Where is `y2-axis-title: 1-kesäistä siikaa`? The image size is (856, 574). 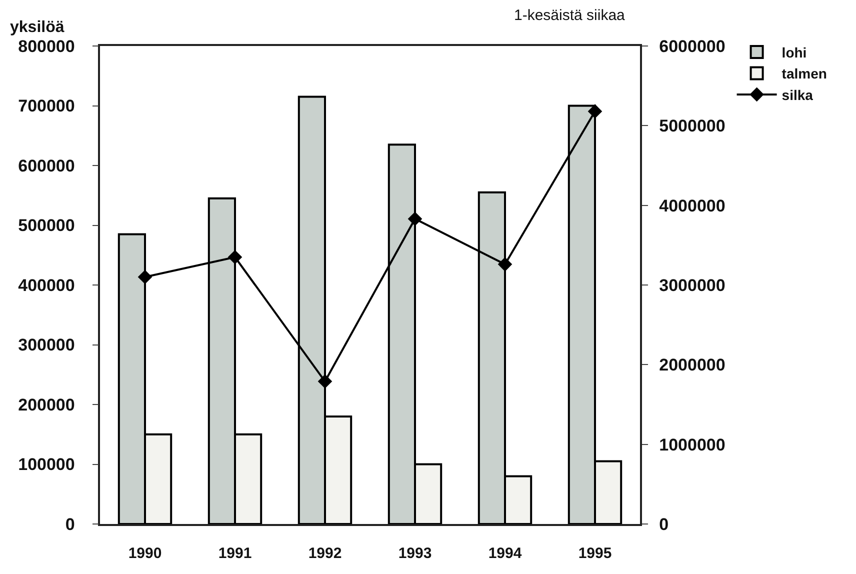 y2-axis-title: 1-kesäistä siikaa is located at coordinates (570, 15).